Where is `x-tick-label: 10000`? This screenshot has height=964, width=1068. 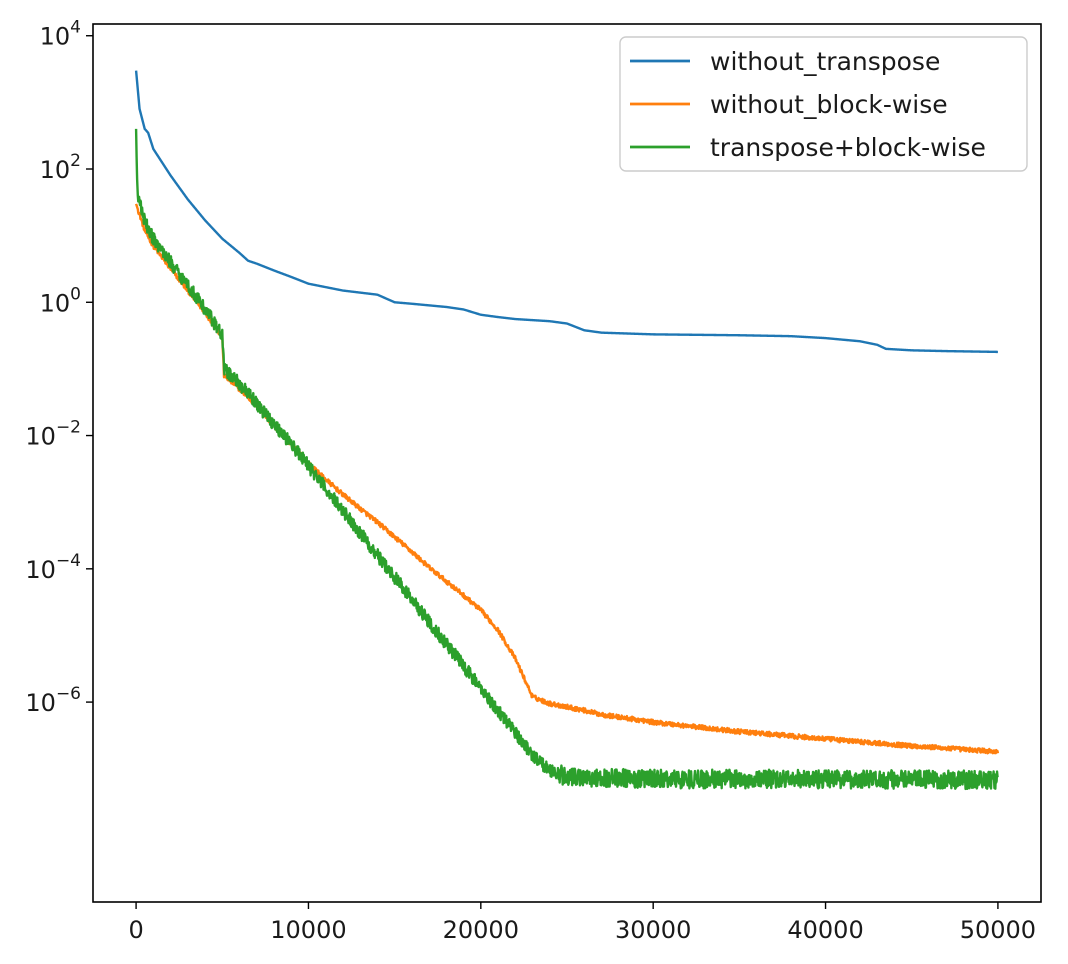 x-tick-label: 10000 is located at coordinates (308, 930).